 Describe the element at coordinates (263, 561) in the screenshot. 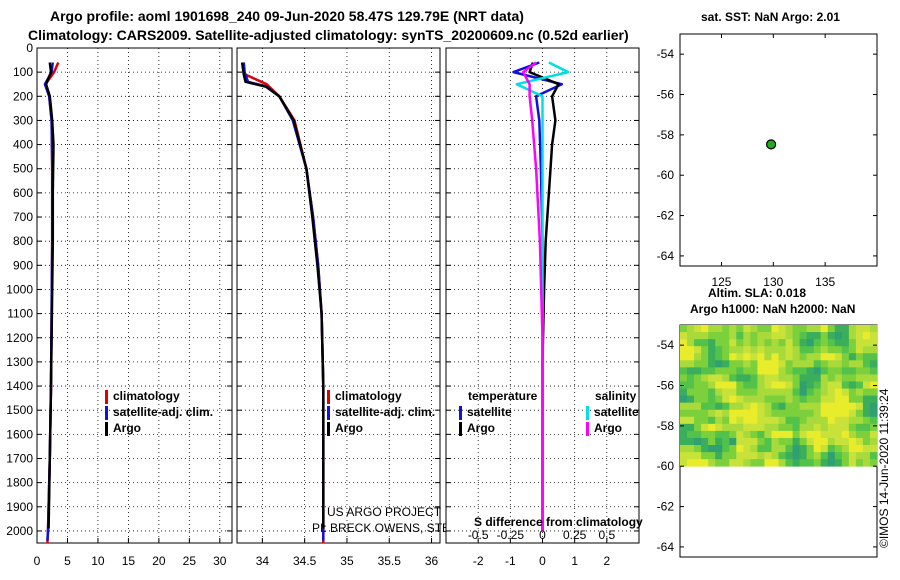

I see `sal-xtick-label-34: 34` at that location.